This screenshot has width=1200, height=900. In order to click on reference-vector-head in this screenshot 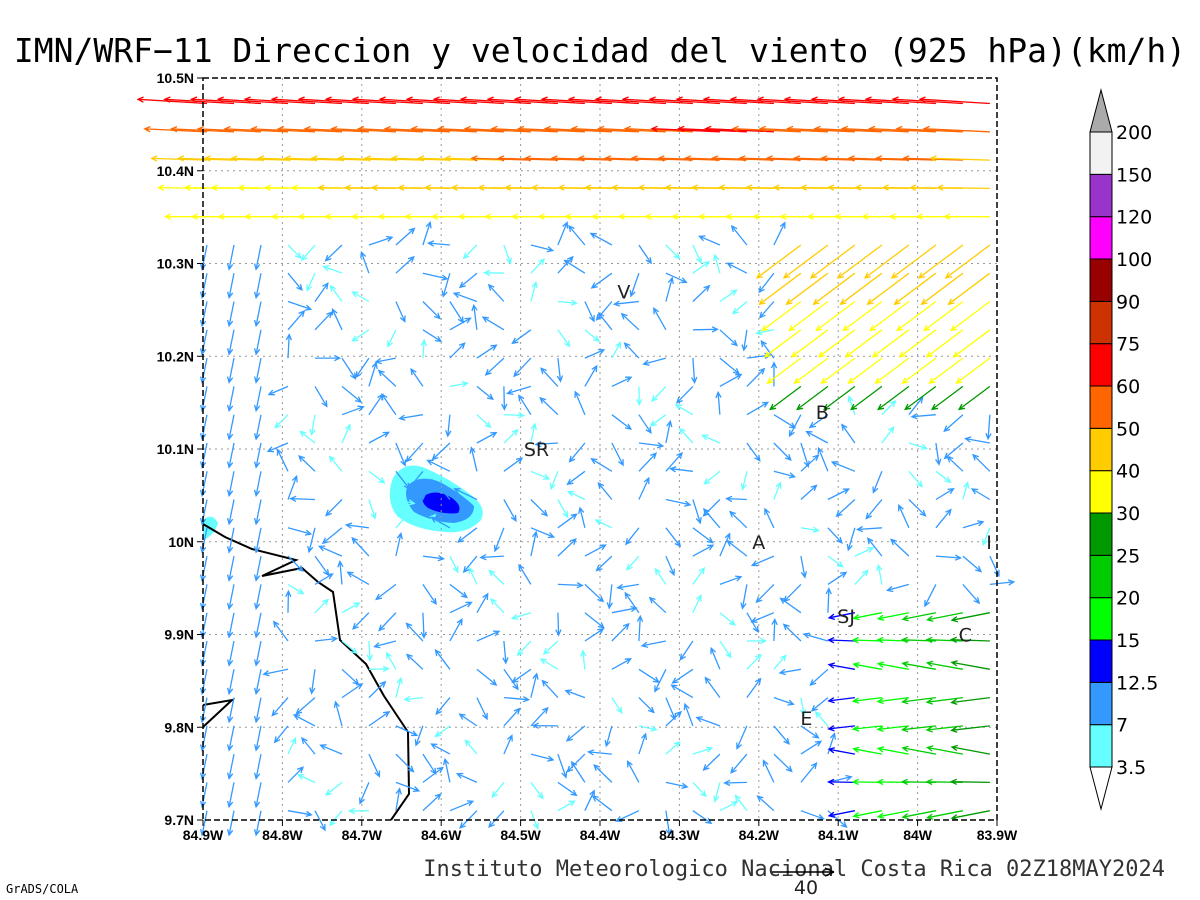, I will do `click(829, 872)`.